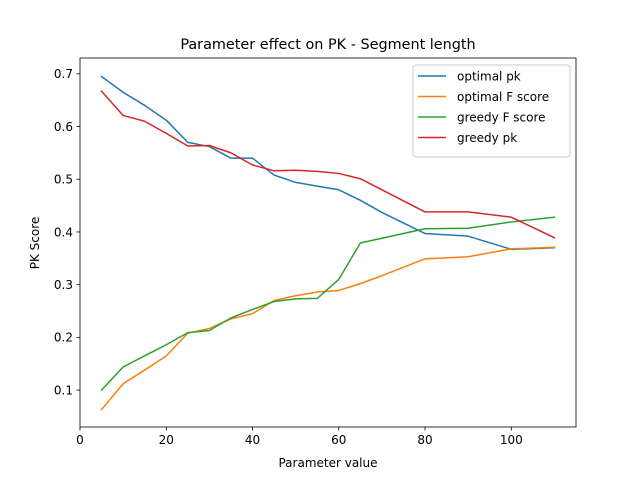  I want to click on y-tick-label: 0.1, so click(63, 390).